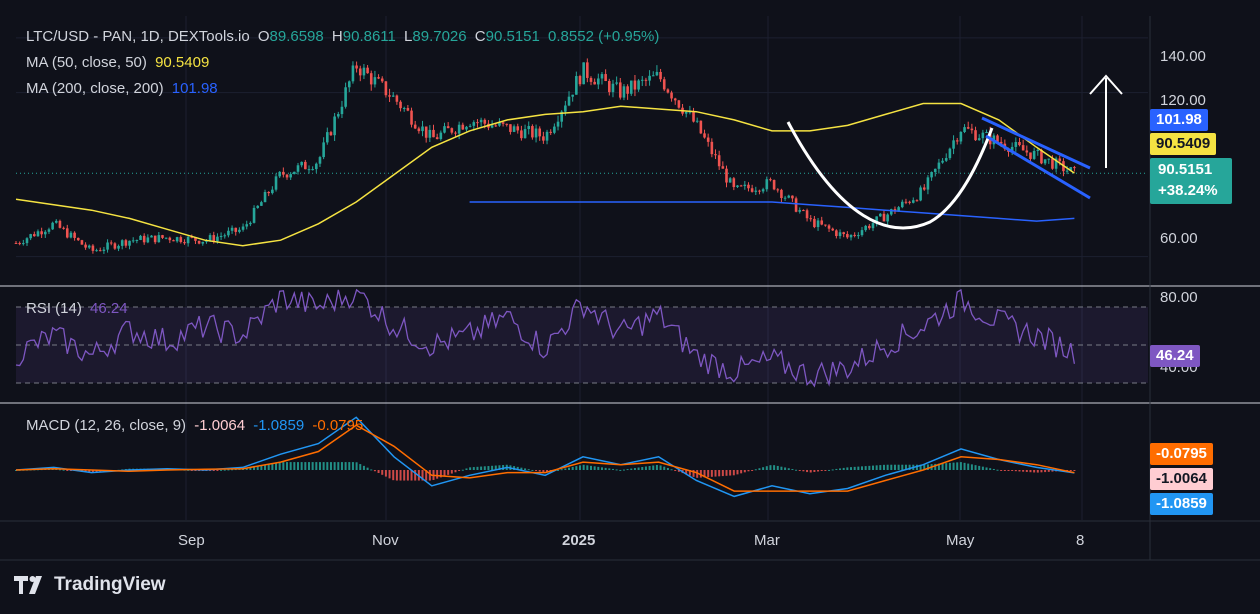 The image size is (1260, 614). Describe the element at coordinates (1106, 84) in the screenshot. I see `breakout-arrow-head` at that location.